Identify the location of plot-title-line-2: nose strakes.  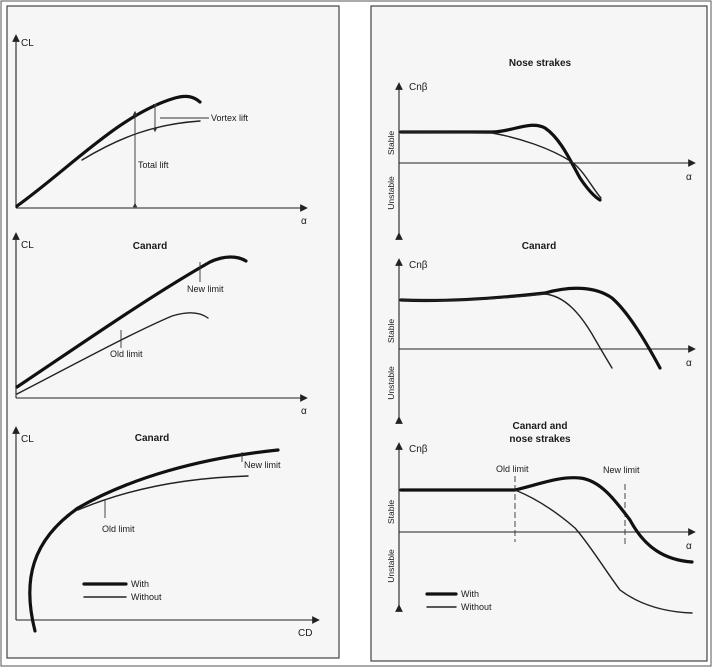
(540, 439).